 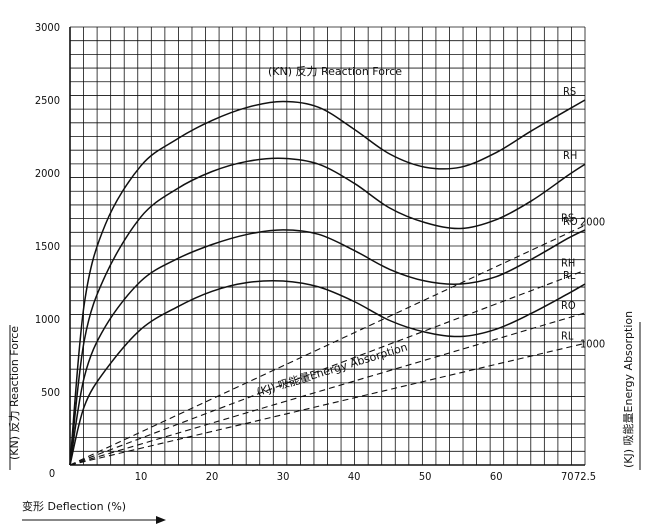 I want to click on y-axis-right-label: (KJ) 吸能量Energy Absorption, so click(x=628, y=389).